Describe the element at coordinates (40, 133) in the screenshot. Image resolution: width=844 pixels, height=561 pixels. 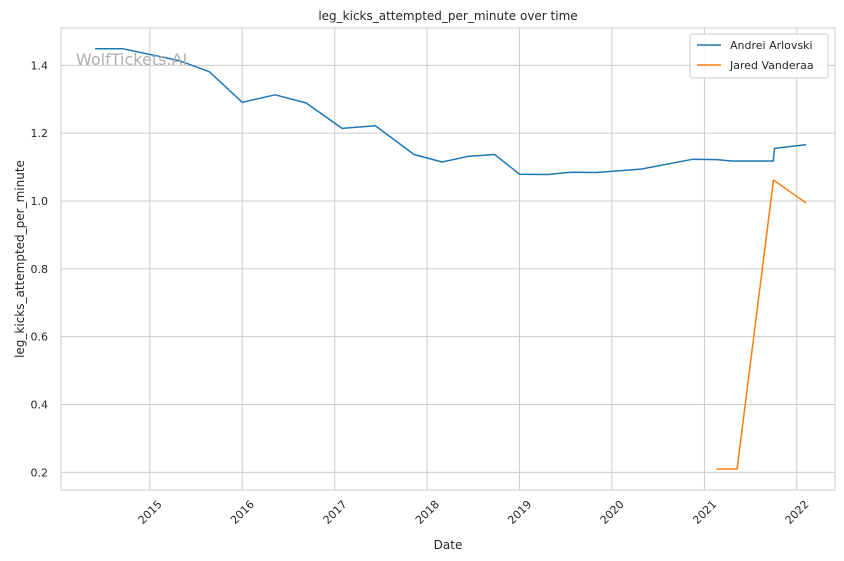
I see `y-tick-label-1-2: 1.2` at that location.